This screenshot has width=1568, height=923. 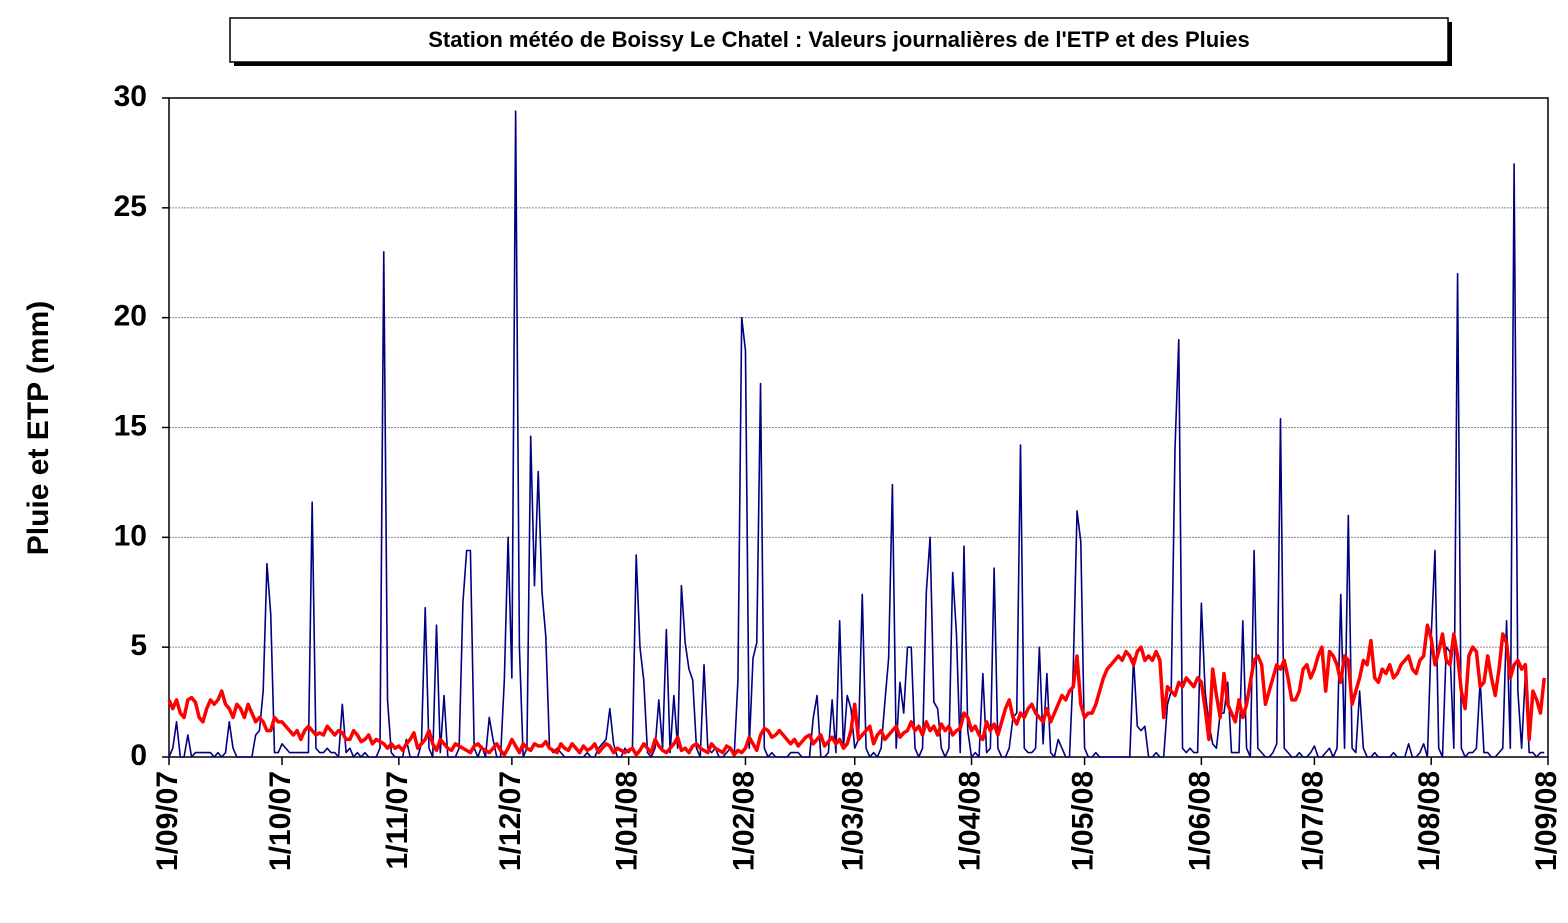 I want to click on y-tick-label: 5, so click(x=138, y=645).